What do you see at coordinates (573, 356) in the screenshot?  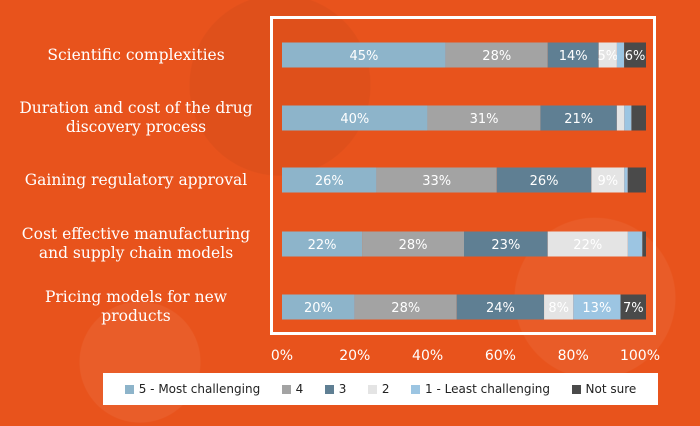 I see `x-tick-label: 80%` at bounding box center [573, 356].